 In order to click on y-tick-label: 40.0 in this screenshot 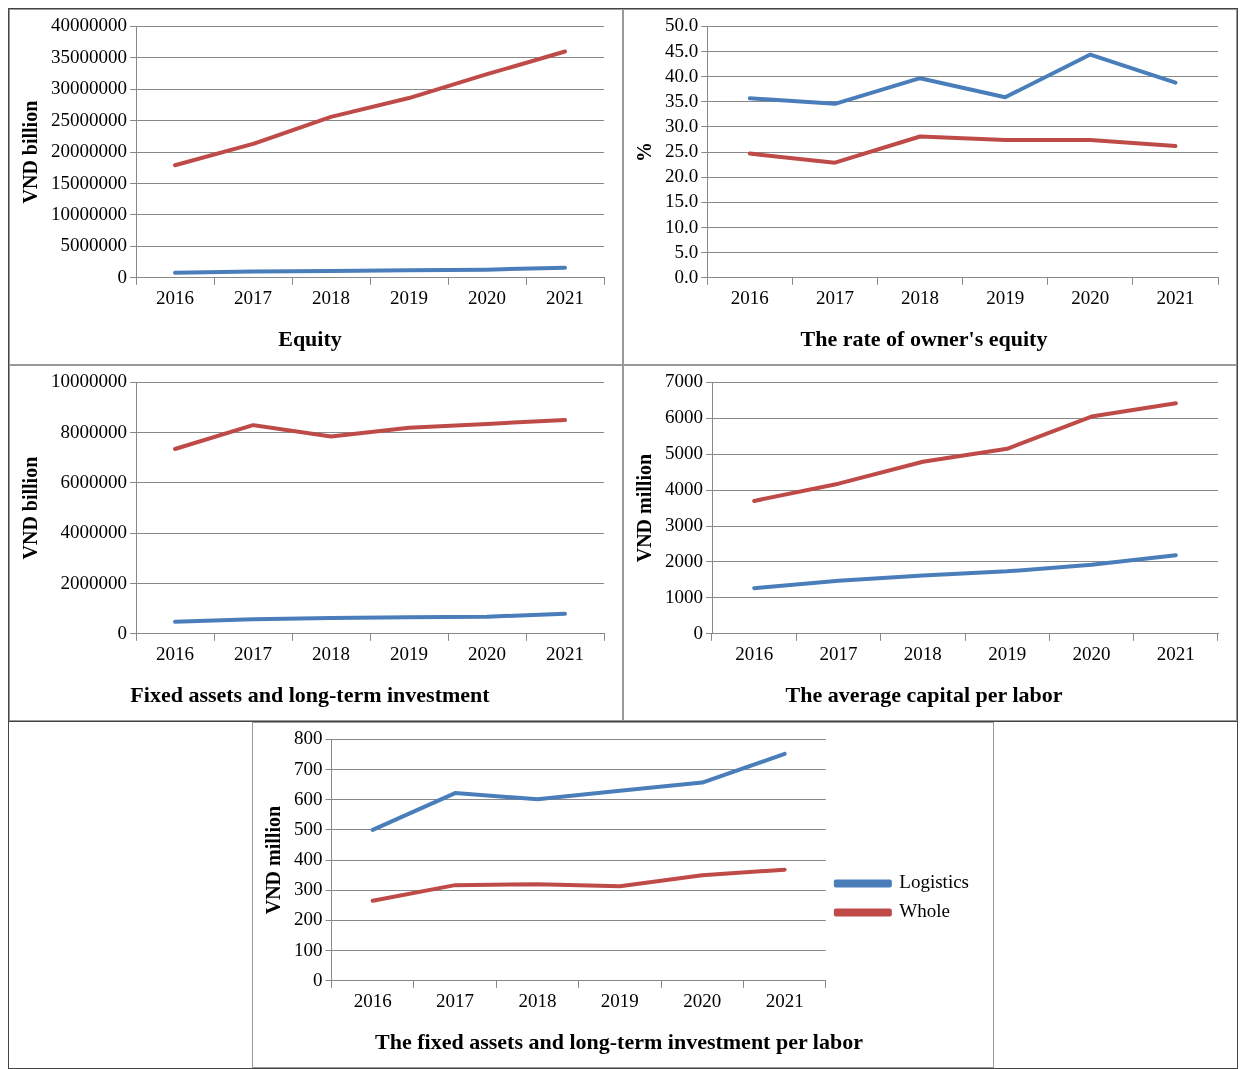, I will do `click(682, 75)`.